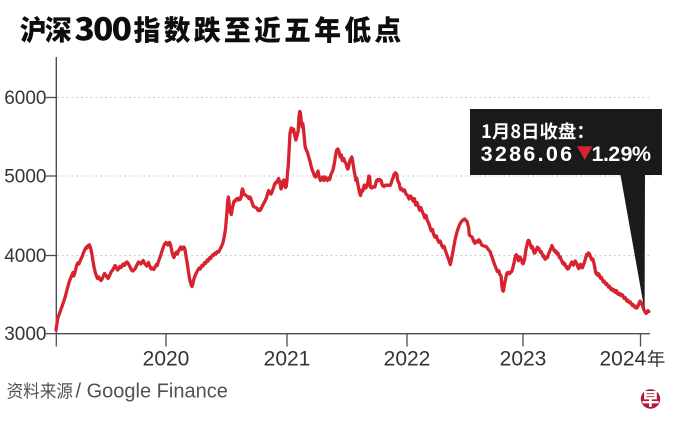  What do you see at coordinates (287, 359) in the screenshot?
I see `svg-text: 2021` at bounding box center [287, 359].